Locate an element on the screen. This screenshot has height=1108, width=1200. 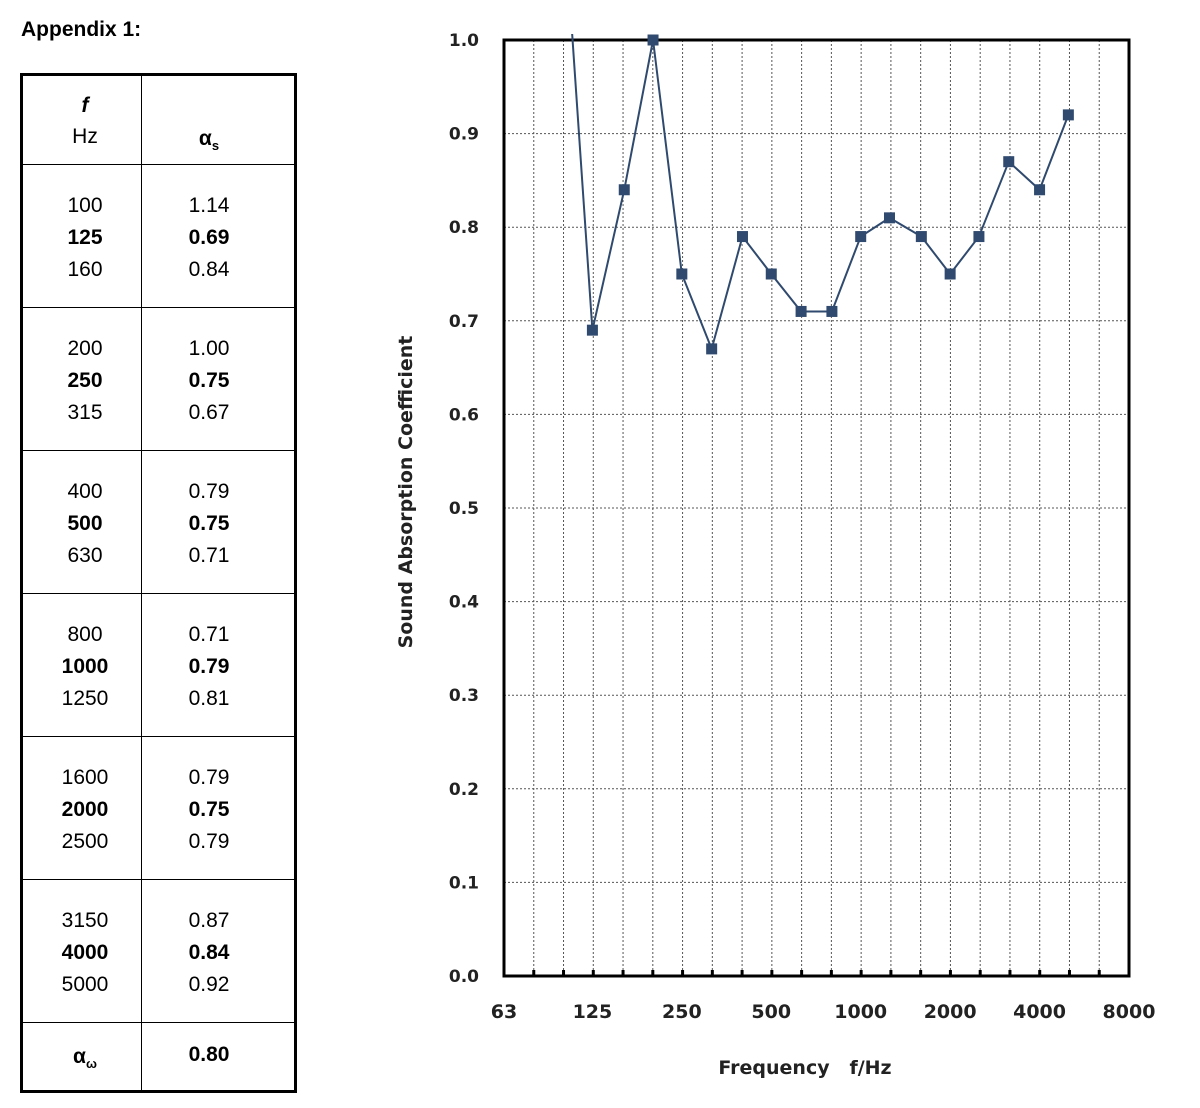
table-cell-frequency: 125 is located at coordinates (85, 237).